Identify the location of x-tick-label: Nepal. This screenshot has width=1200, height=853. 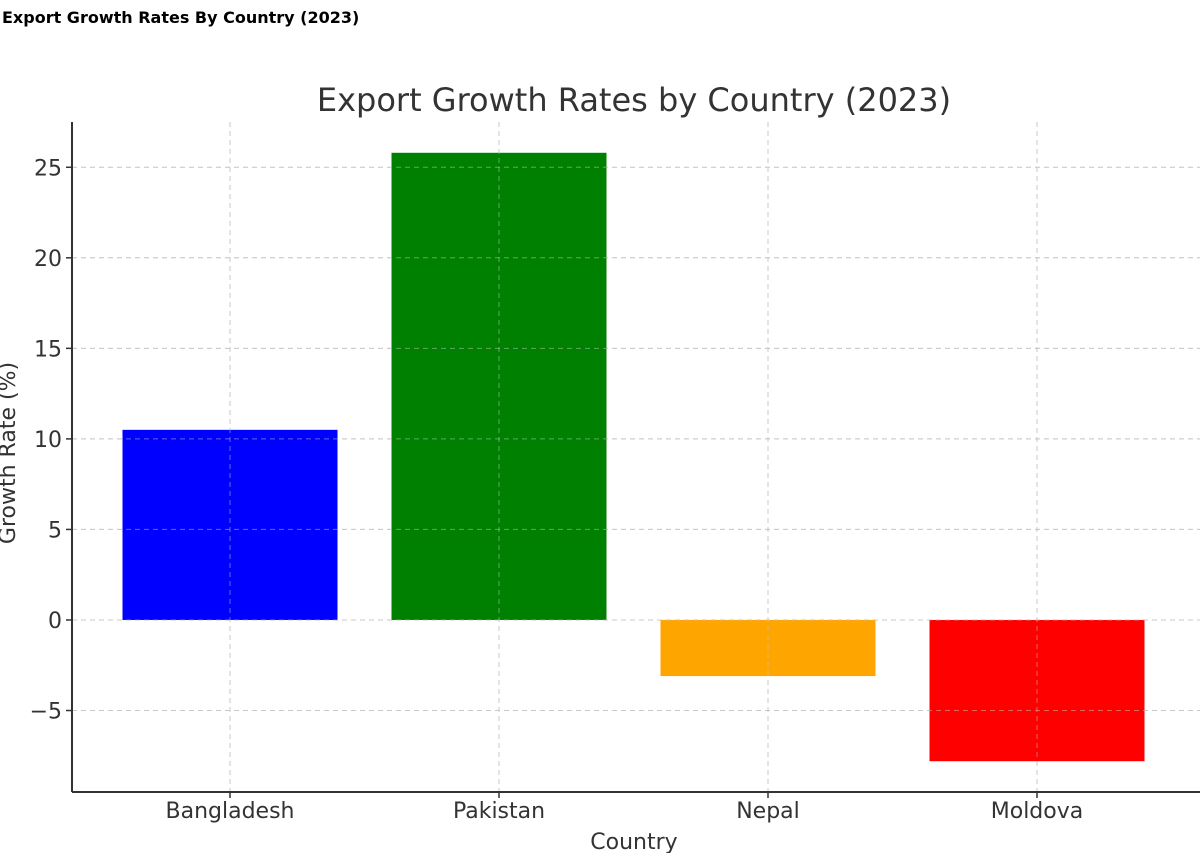
(768, 811).